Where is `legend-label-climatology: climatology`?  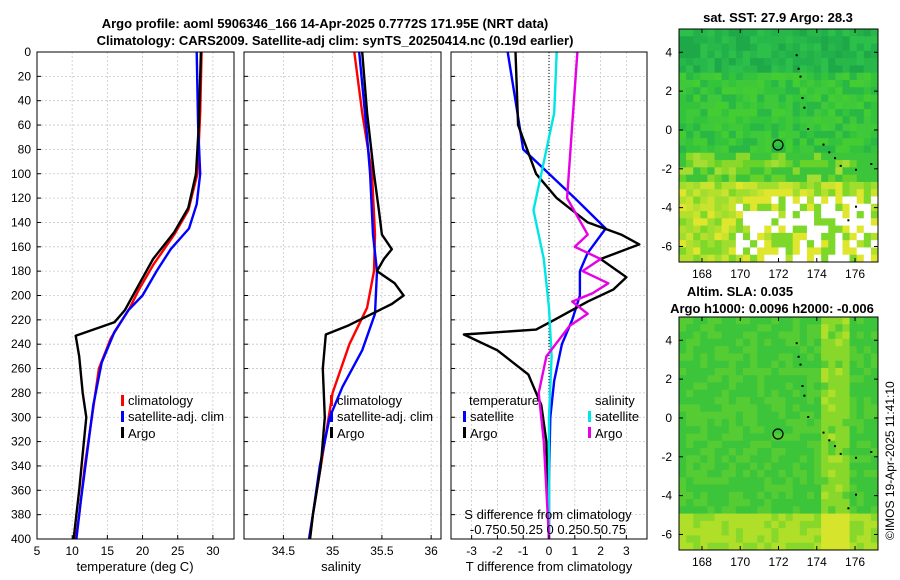
legend-label-climatology: climatology is located at coordinates (161, 400).